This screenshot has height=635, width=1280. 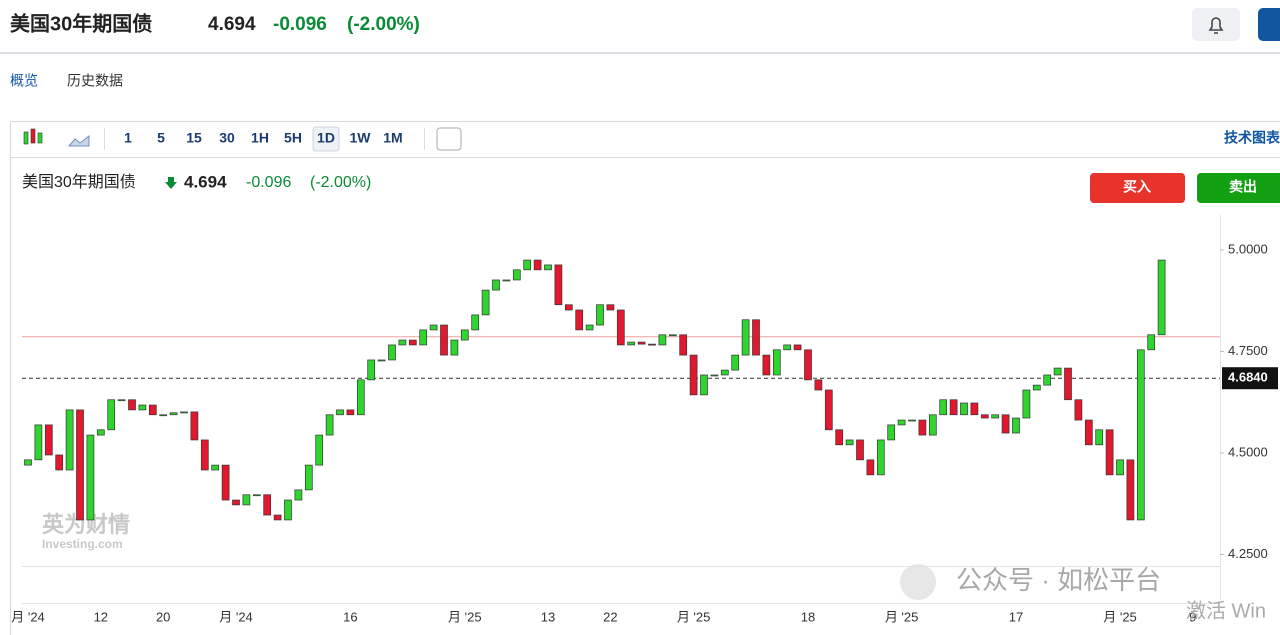 I want to click on alert-button, so click(x=1216, y=24).